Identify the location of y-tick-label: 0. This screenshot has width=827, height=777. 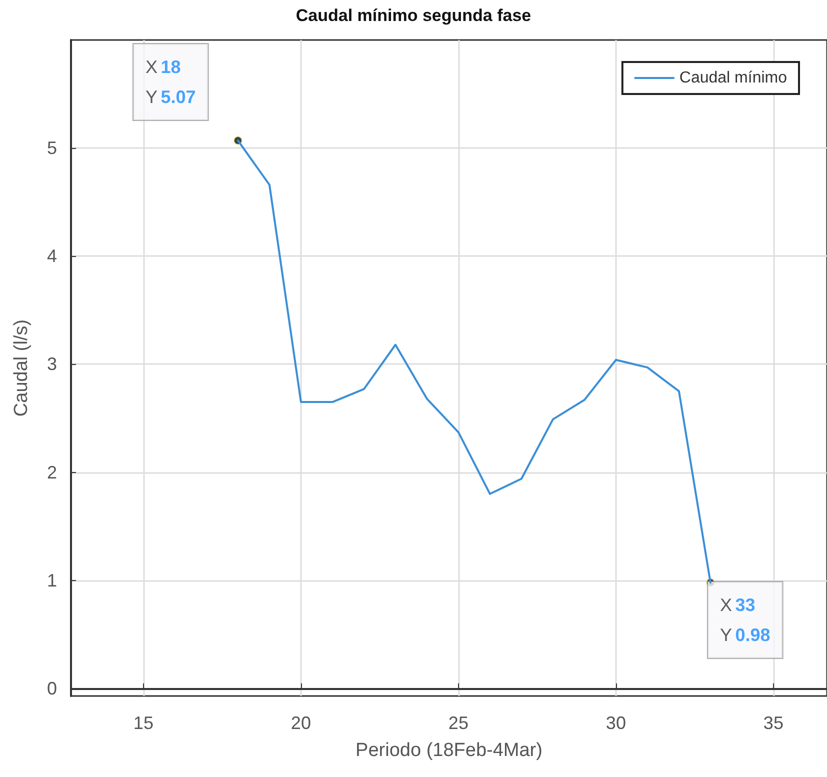
(51, 688).